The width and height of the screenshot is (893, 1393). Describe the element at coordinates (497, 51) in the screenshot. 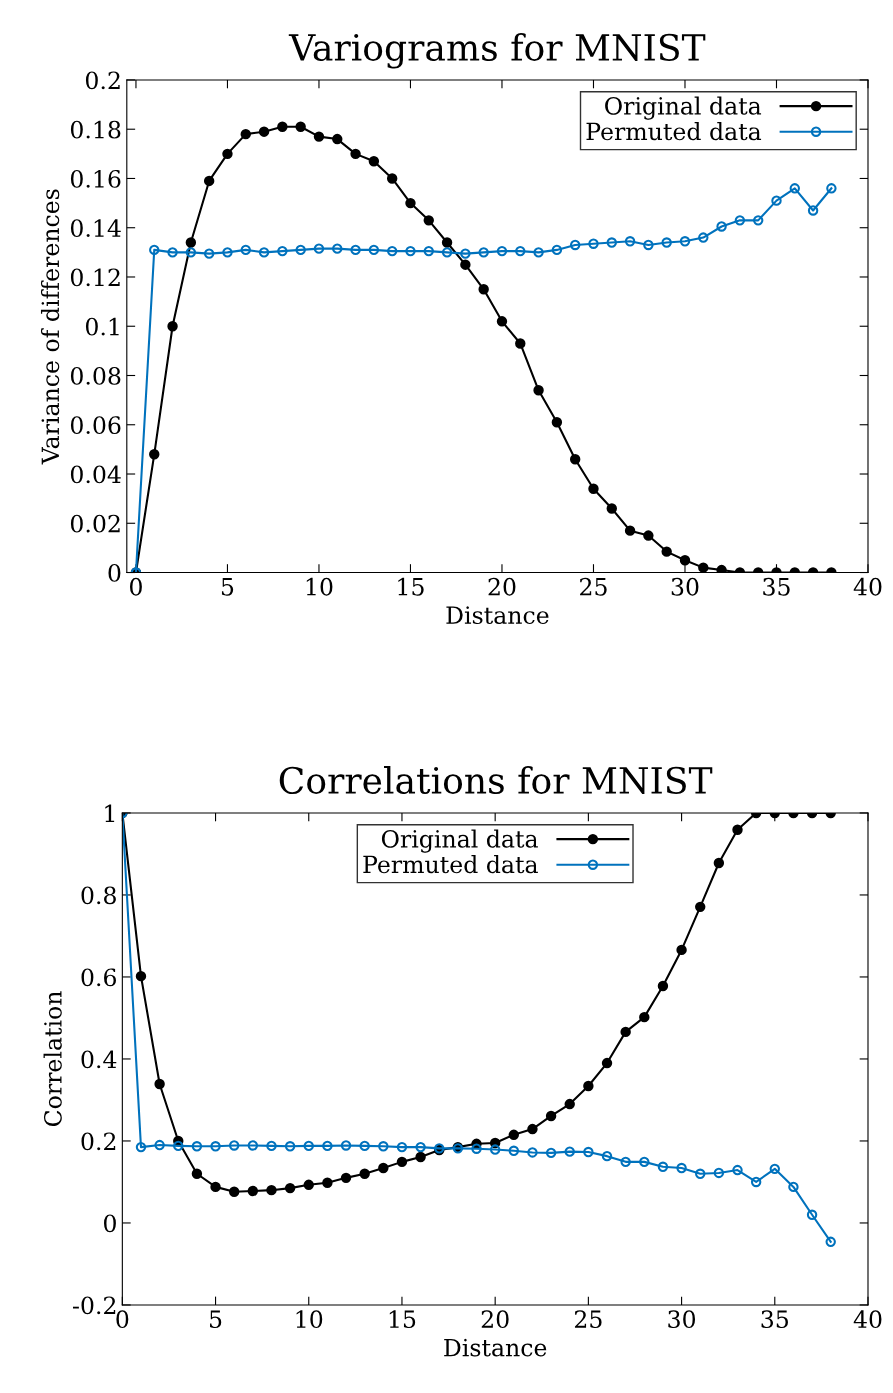

I see `chart-title: Variograms for MNIST` at that location.